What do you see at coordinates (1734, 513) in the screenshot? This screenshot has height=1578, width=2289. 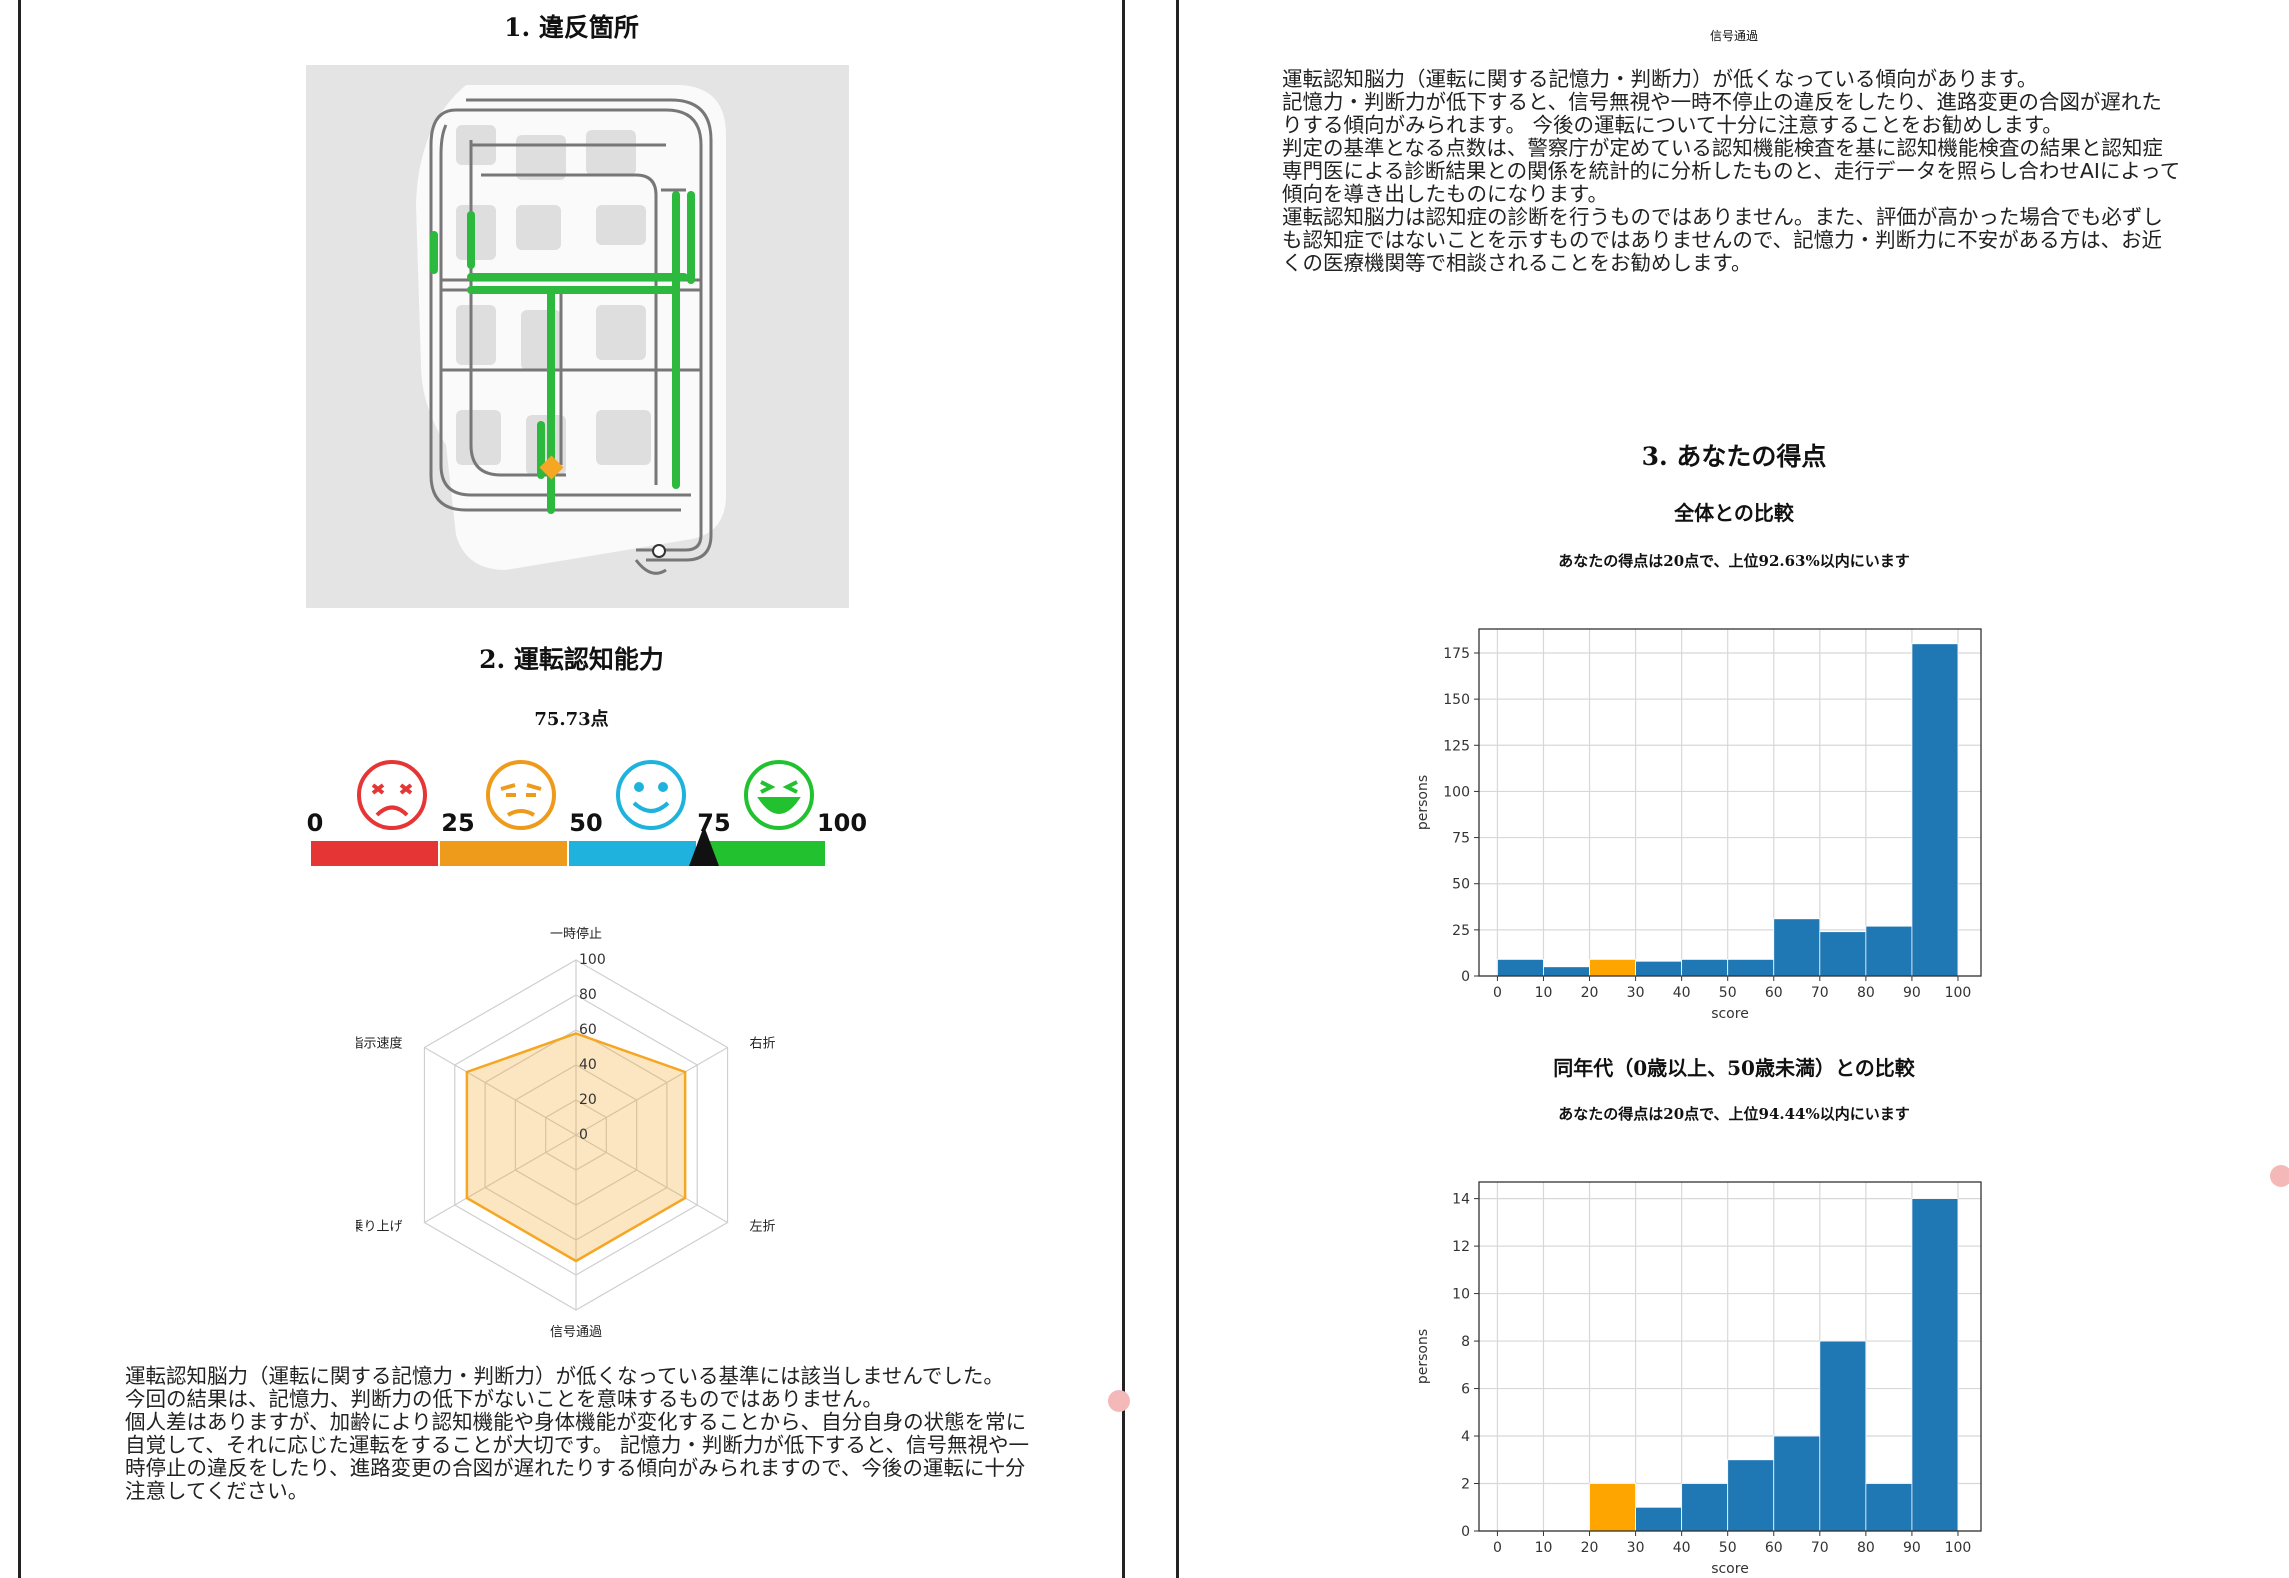 I see `chart1-title: 全体との比較` at bounding box center [1734, 513].